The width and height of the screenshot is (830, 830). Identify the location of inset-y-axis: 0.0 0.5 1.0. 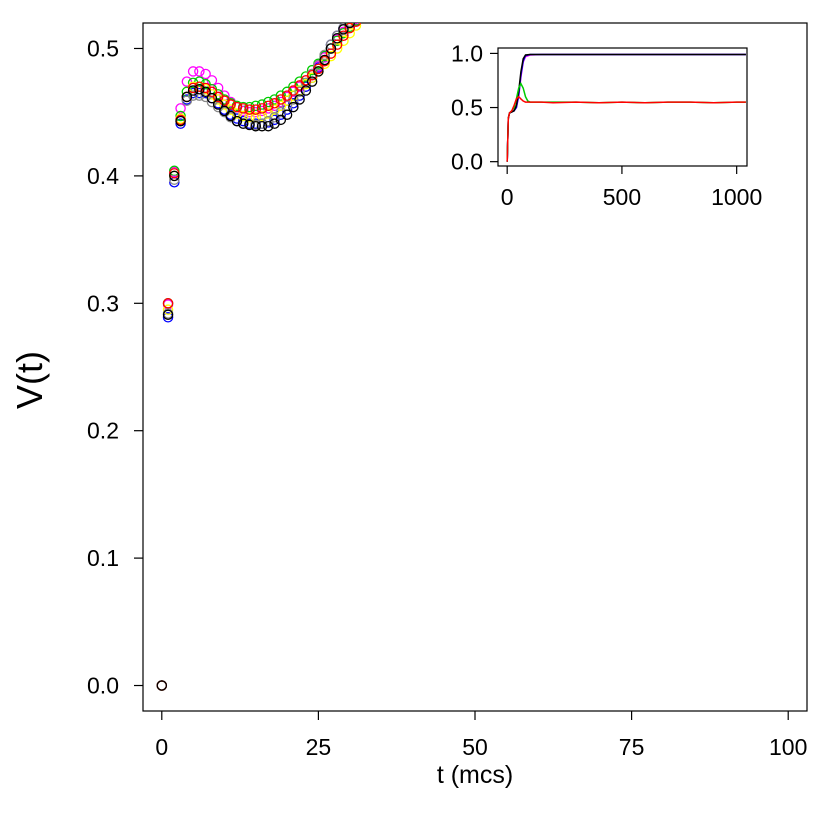
(474, 107).